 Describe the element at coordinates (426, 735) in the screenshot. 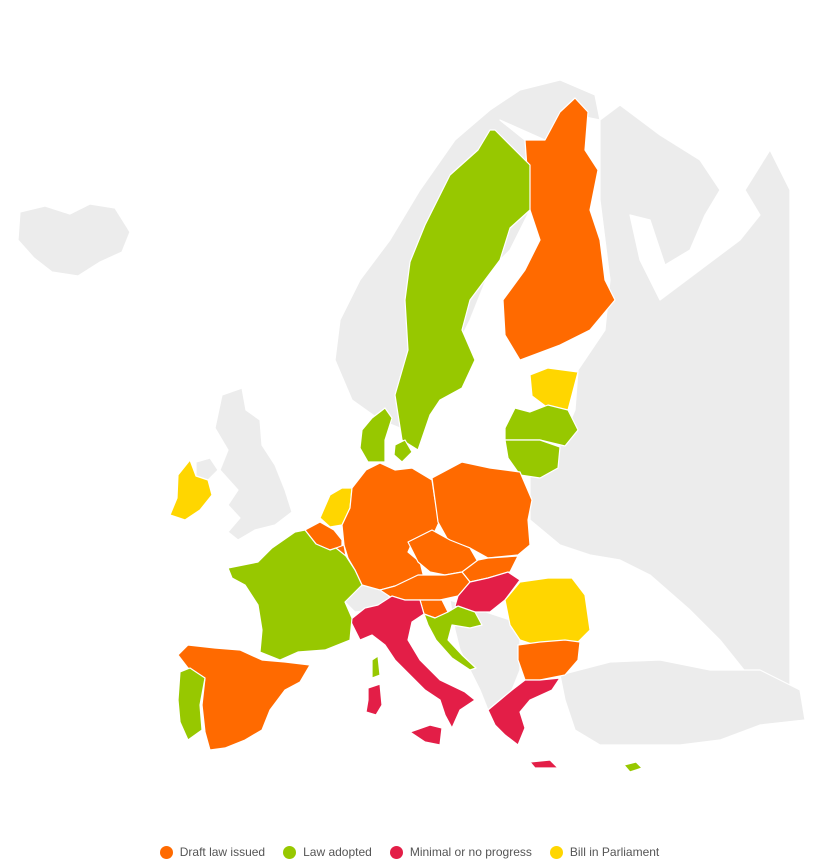

I see `country-italy-sicily` at that location.